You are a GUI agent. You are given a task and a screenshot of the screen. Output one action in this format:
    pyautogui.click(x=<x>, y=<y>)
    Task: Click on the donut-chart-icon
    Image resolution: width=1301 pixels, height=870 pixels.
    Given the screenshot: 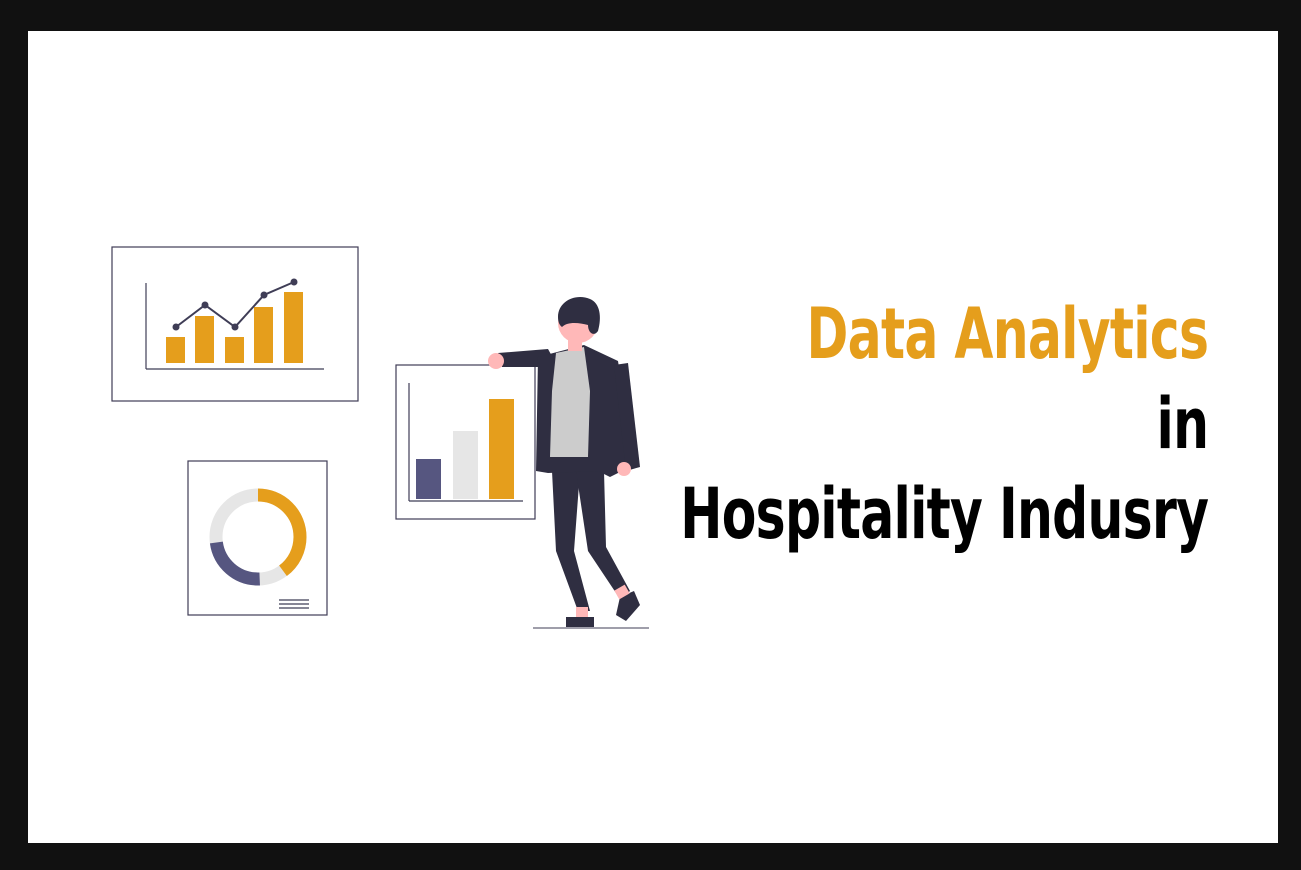 What is the action you would take?
    pyautogui.click(x=257, y=538)
    